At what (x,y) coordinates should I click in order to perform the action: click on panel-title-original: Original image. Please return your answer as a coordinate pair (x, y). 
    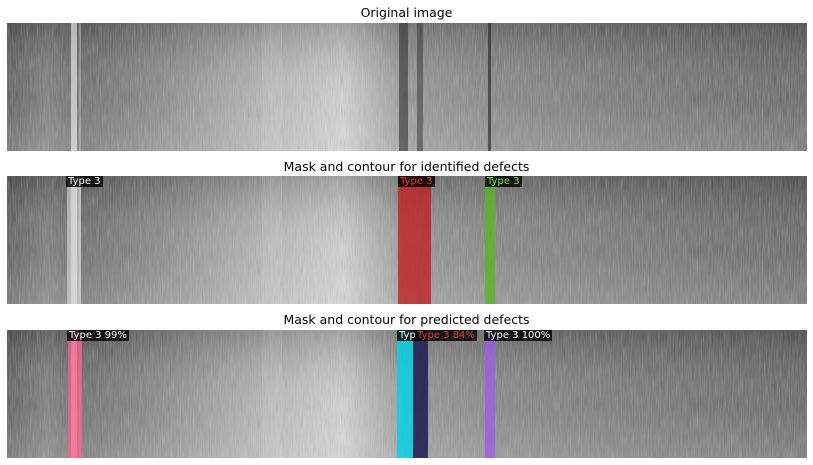
    Looking at the image, I should click on (406, 12).